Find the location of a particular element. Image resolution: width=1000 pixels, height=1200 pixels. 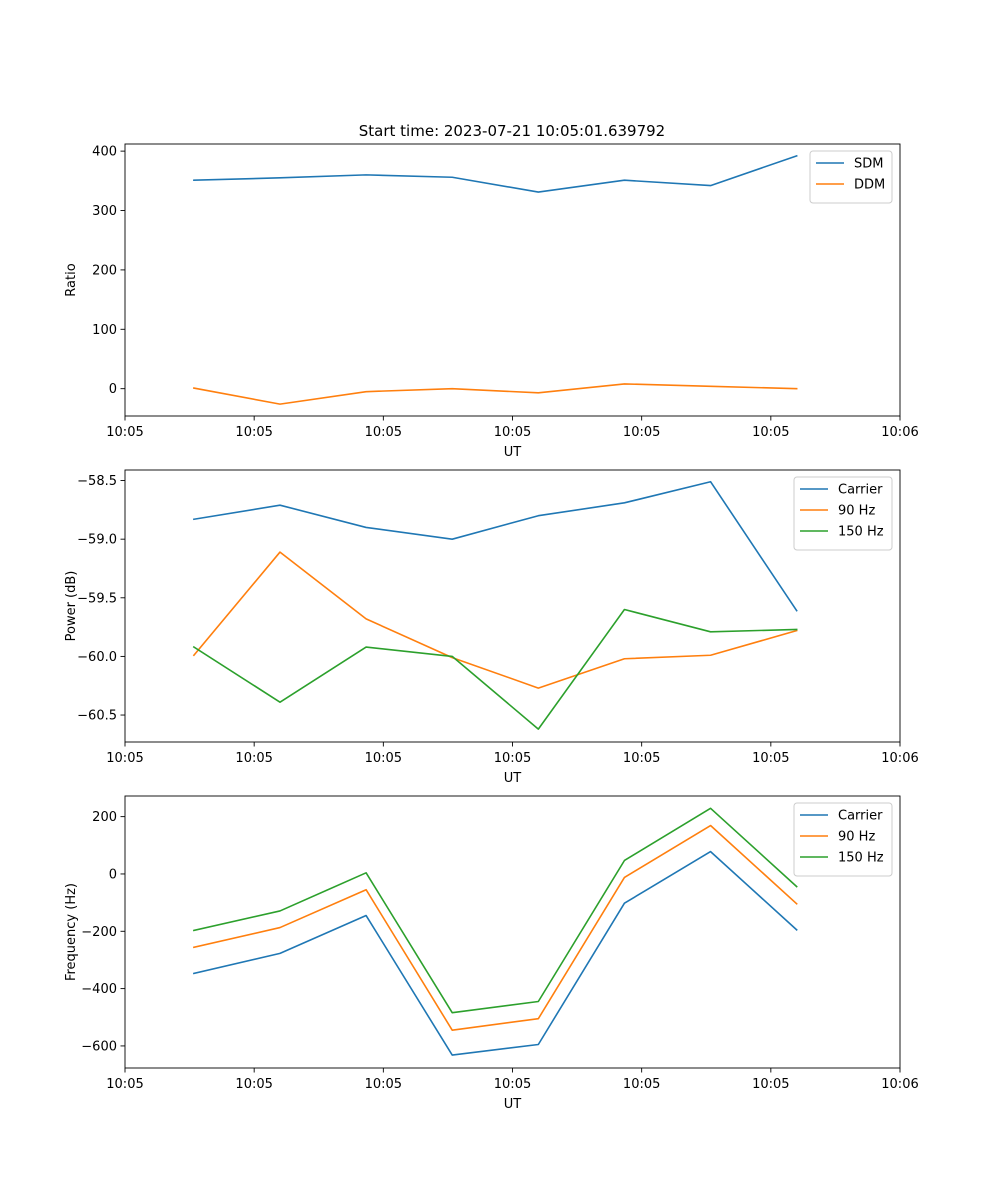

y-axis-label: Frequency (Hz) is located at coordinates (71, 932).